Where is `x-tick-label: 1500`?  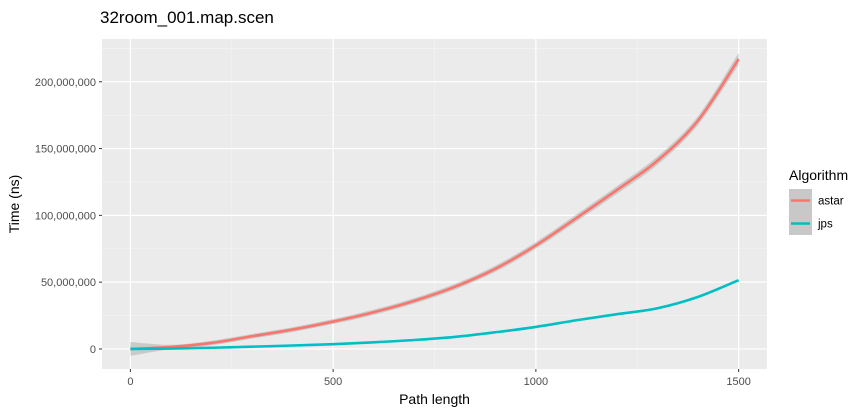 x-tick-label: 1500 is located at coordinates (738, 382).